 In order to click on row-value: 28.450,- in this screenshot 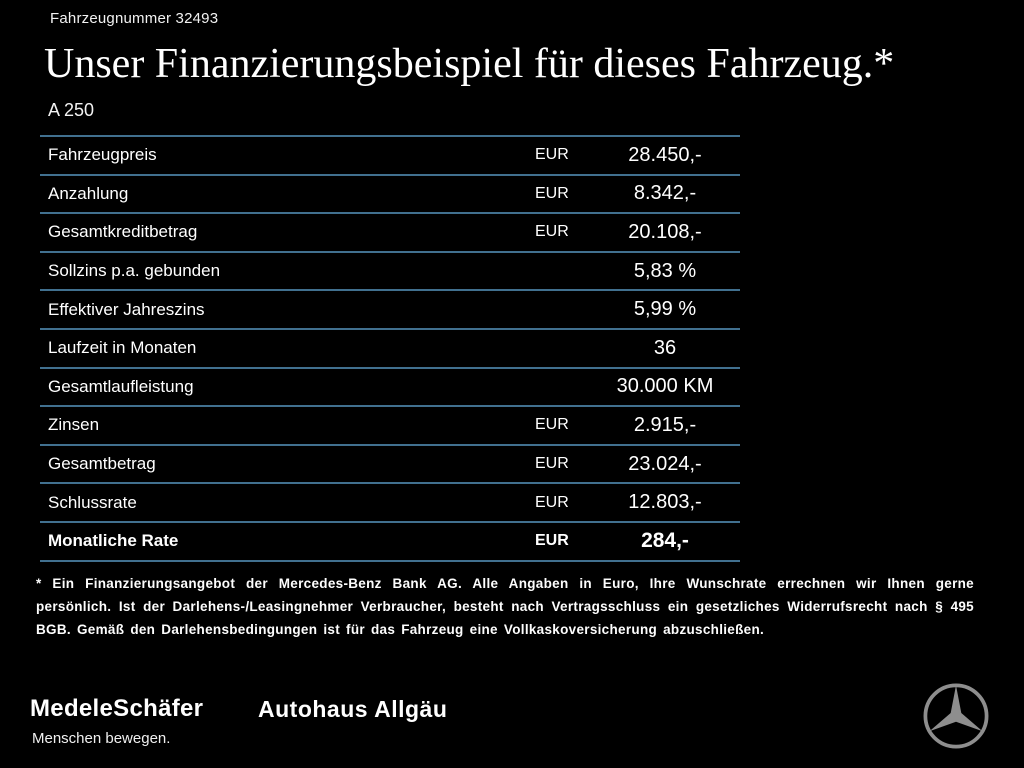, I will do `click(665, 154)`.